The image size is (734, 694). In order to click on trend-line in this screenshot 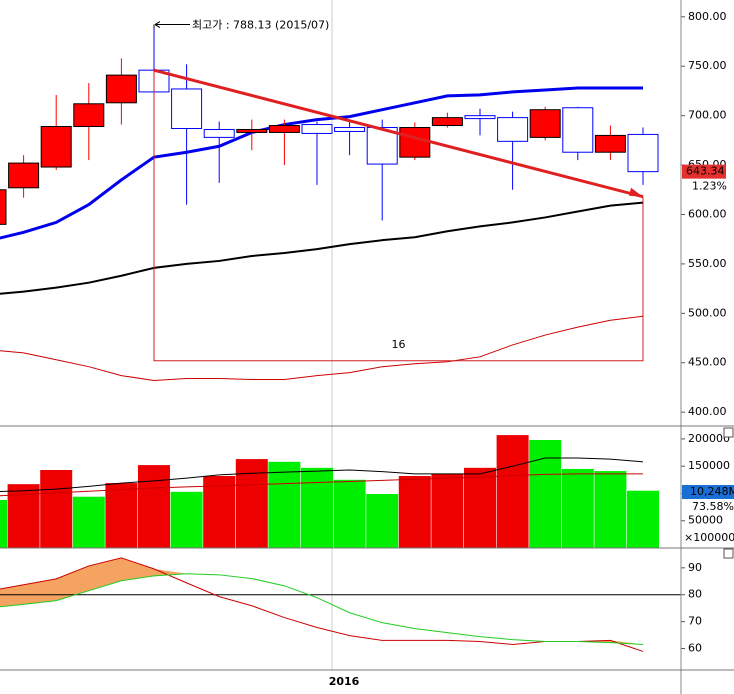, I will do `click(398, 133)`.